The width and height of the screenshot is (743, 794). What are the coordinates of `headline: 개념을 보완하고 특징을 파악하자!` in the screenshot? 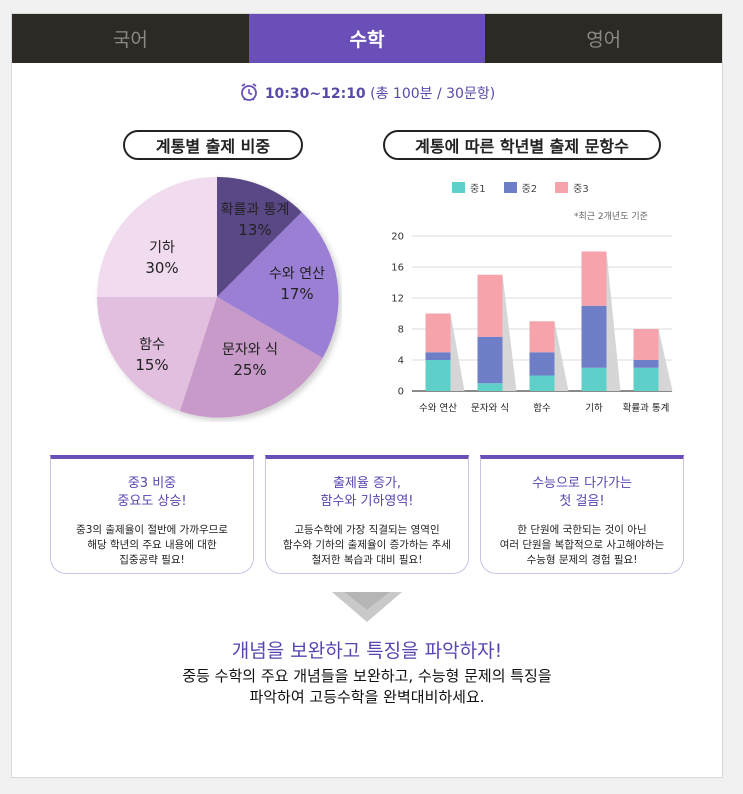 It's located at (367, 651).